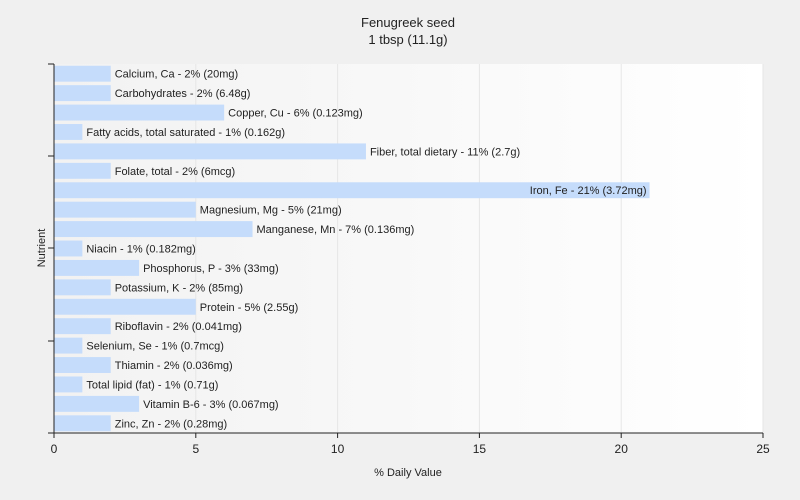  Describe the element at coordinates (42, 248) in the screenshot. I see `y-axis-title: Nutrient` at that location.